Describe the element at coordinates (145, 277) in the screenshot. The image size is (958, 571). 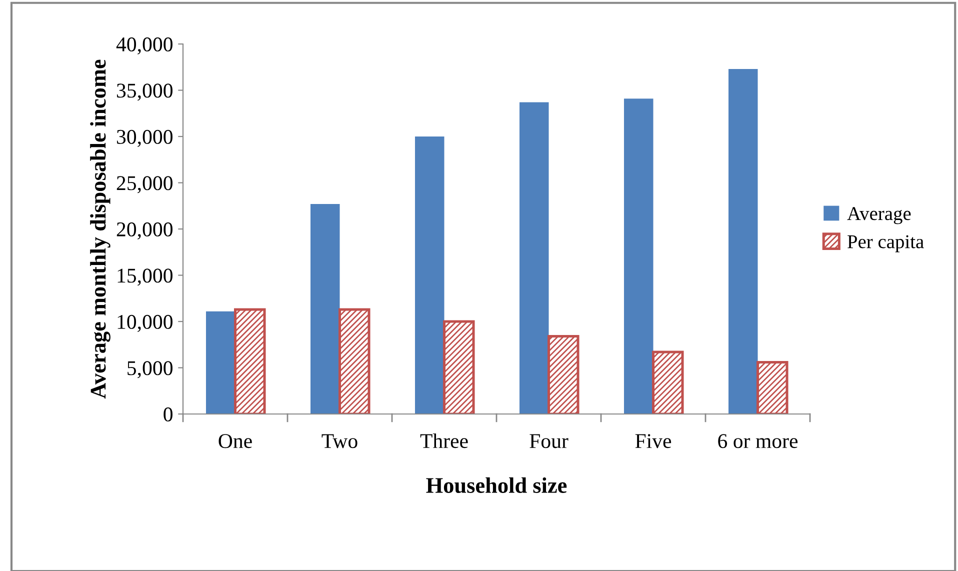
I see `y-tick-label: 15,000` at that location.